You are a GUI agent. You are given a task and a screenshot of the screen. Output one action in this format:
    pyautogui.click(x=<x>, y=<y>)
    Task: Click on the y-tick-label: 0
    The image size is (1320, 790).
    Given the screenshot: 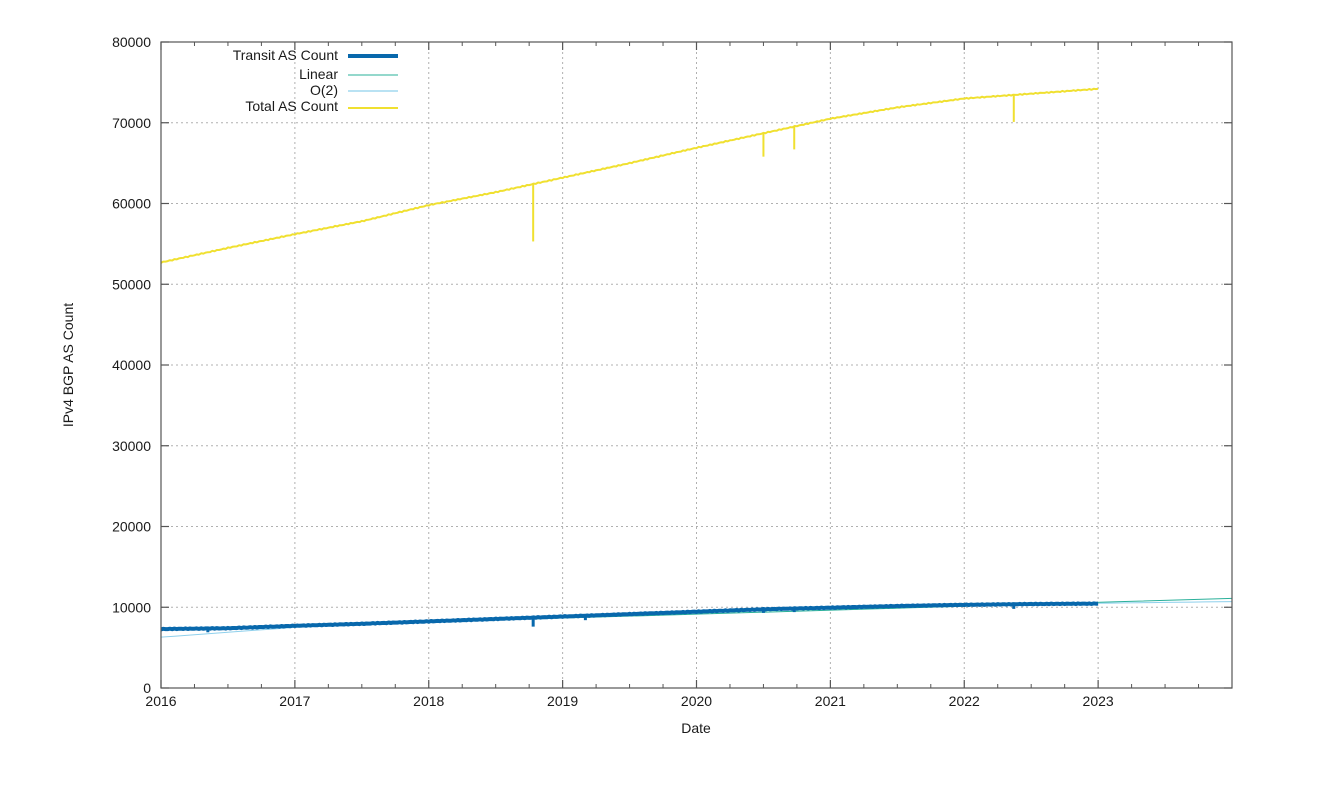 What is the action you would take?
    pyautogui.click(x=147, y=688)
    